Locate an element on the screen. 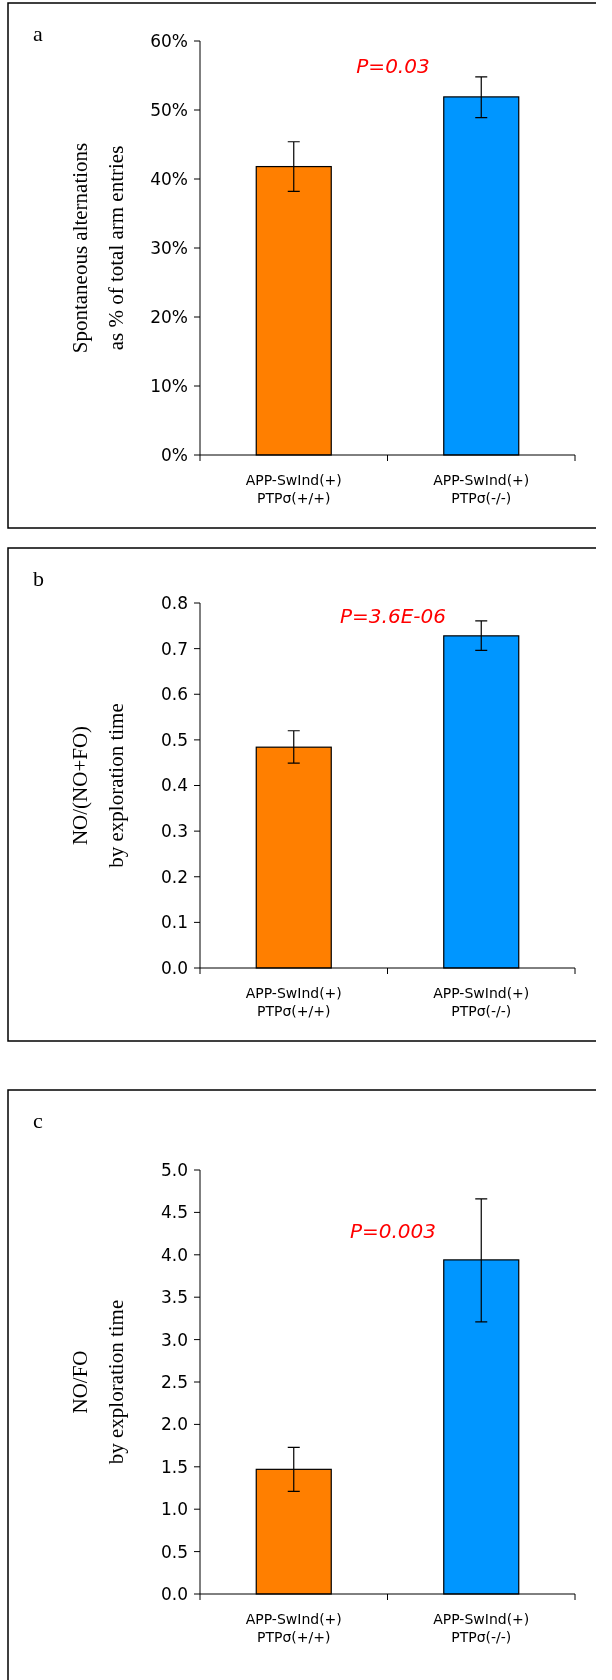 The height and width of the screenshot is (1680, 612). y-tick-label: 2.0 is located at coordinates (174, 1424).